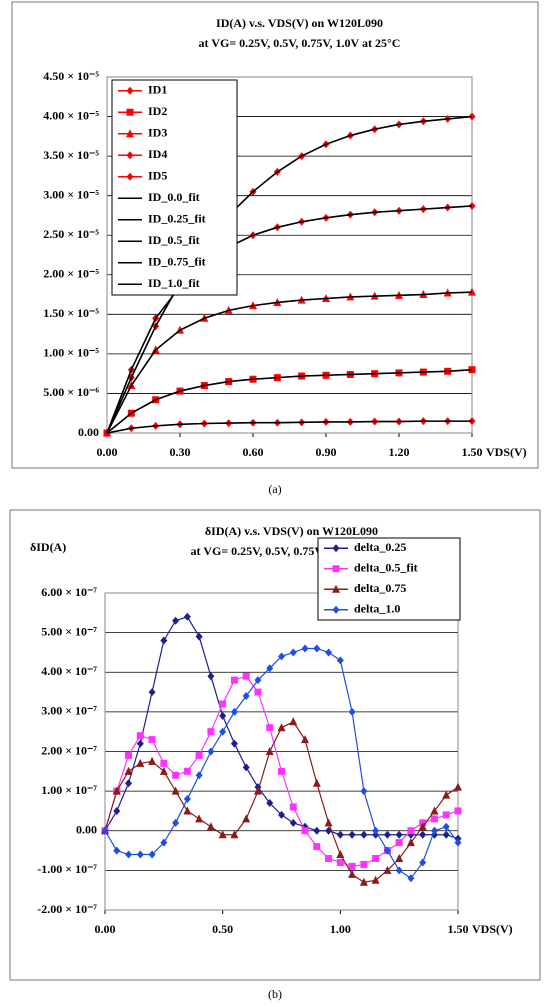 This screenshot has height=1007, width=550. Describe the element at coordinates (69, 592) in the screenshot. I see `y-tick-label: 6.00 × 10⁻⁷` at that location.